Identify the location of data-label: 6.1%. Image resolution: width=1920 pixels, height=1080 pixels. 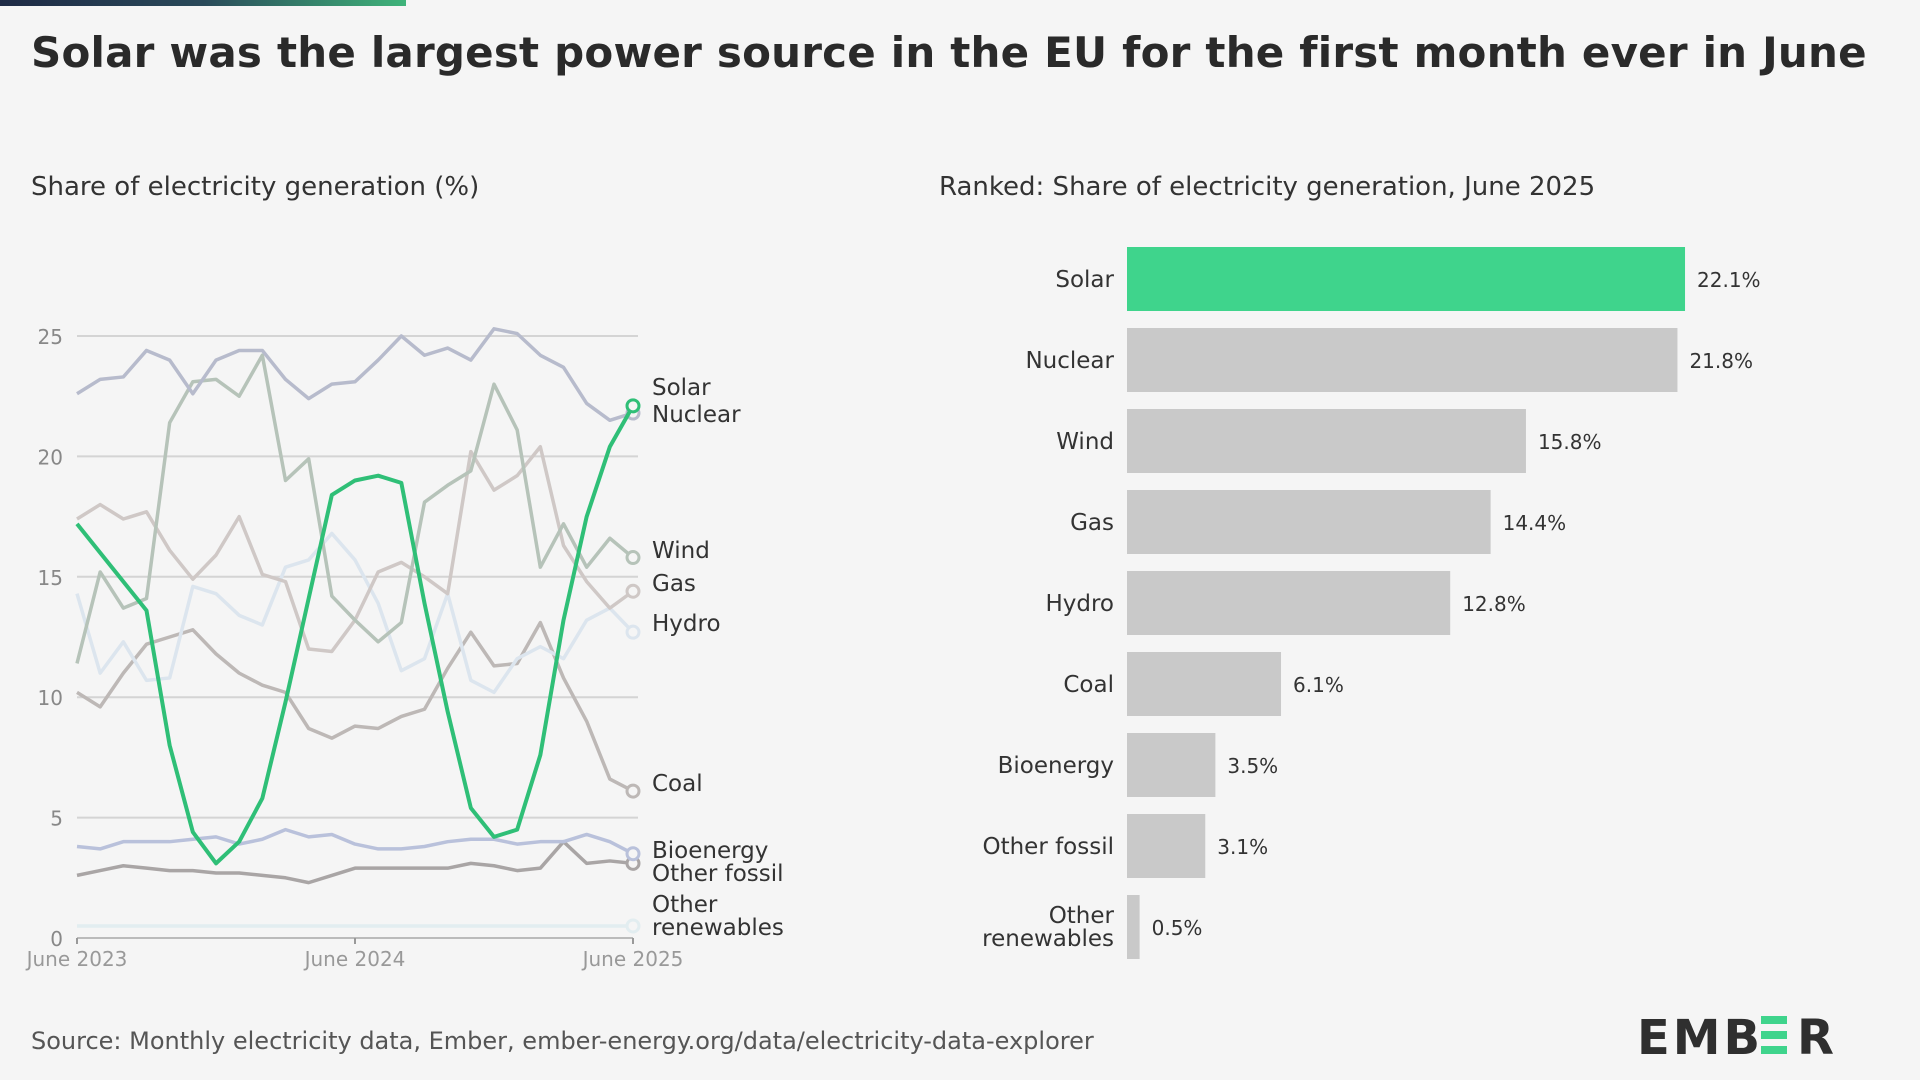
(1318, 685).